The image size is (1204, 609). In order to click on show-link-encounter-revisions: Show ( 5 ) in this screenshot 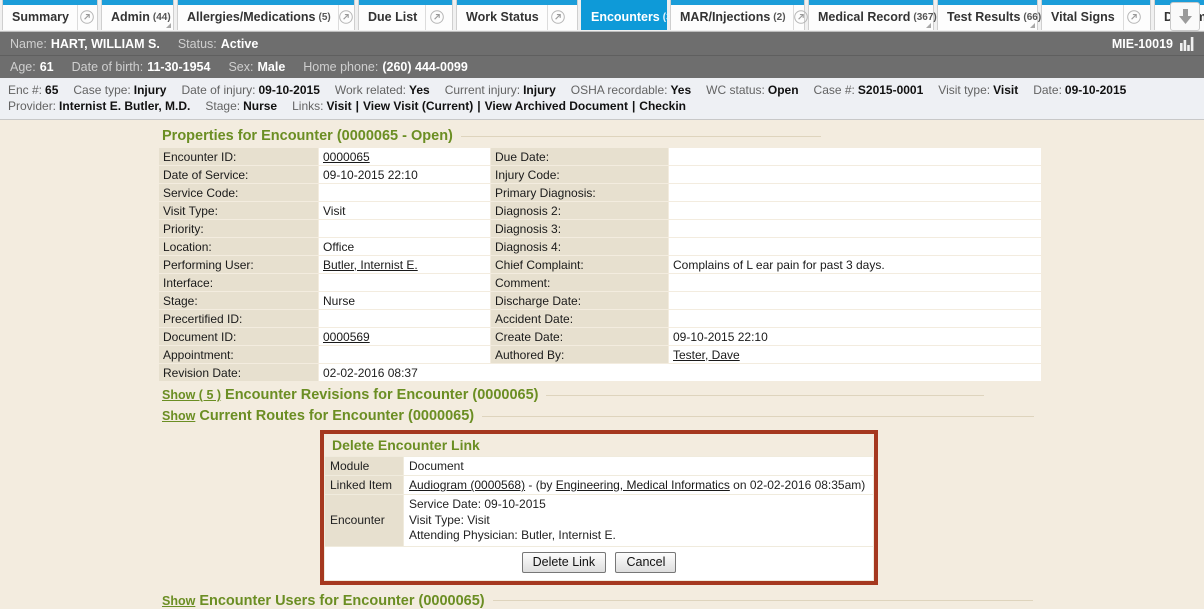, I will do `click(192, 395)`.